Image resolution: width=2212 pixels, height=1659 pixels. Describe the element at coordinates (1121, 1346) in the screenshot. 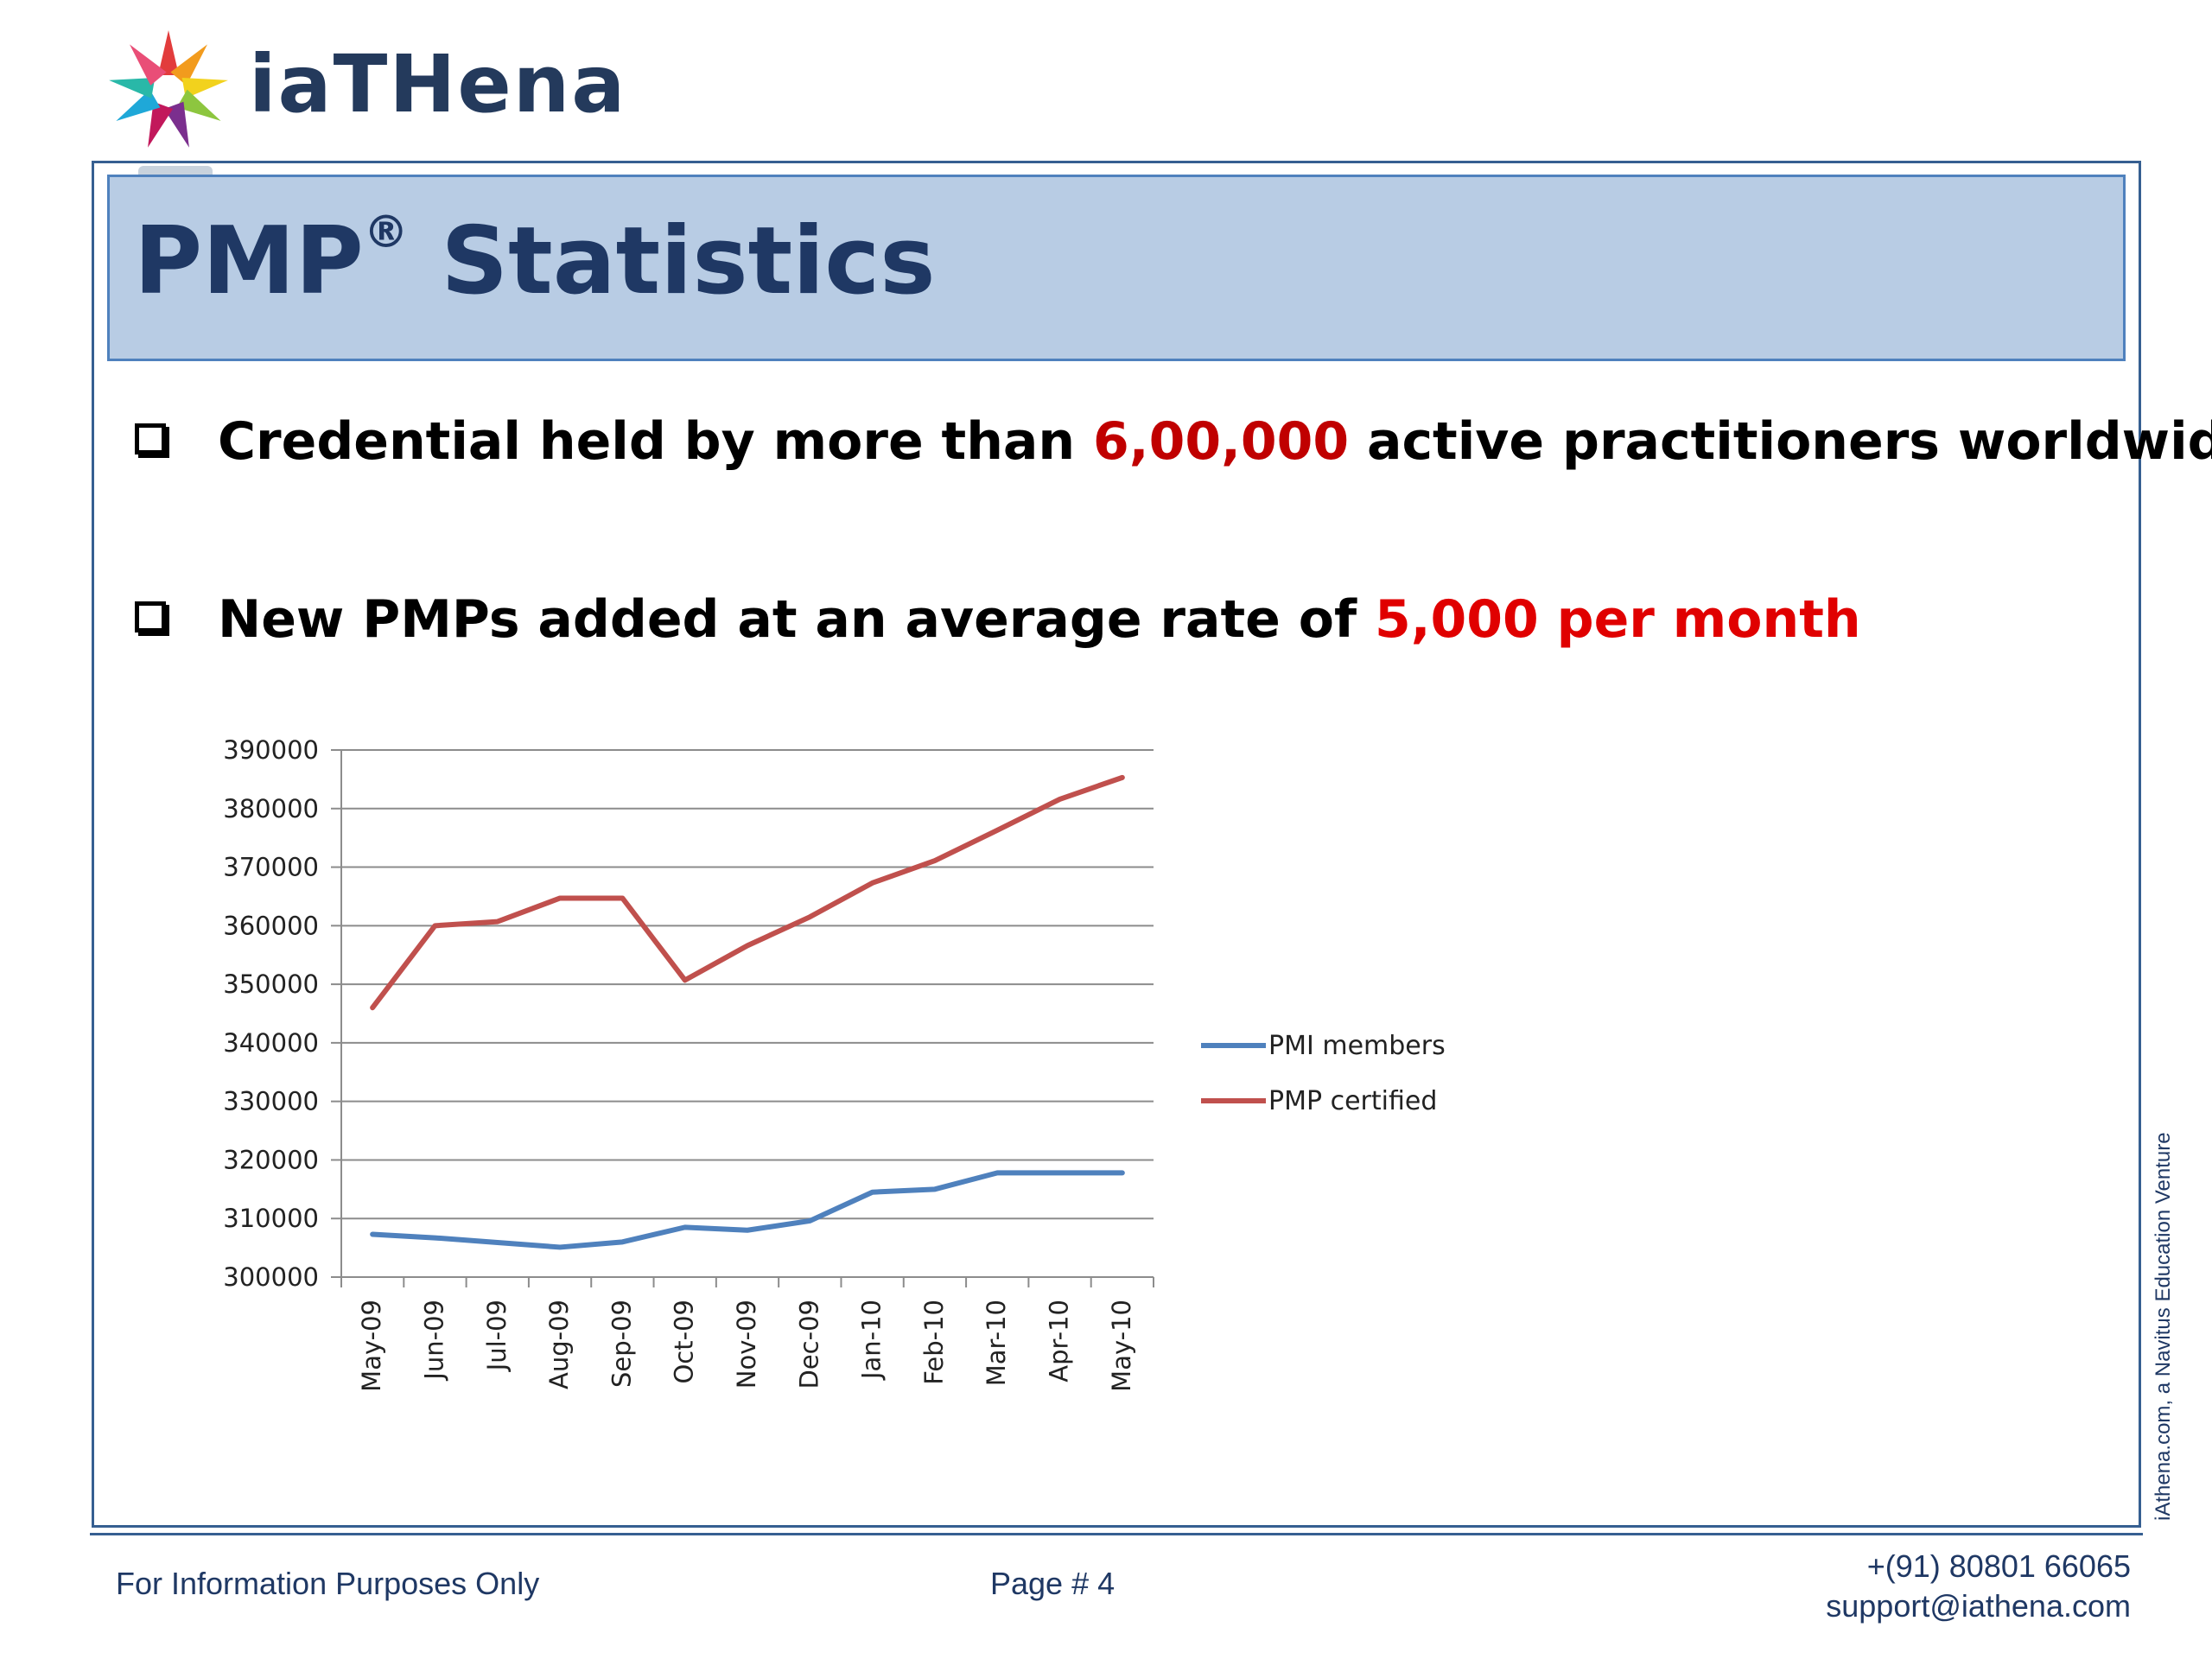

I see `x-tick-label: May-10` at that location.